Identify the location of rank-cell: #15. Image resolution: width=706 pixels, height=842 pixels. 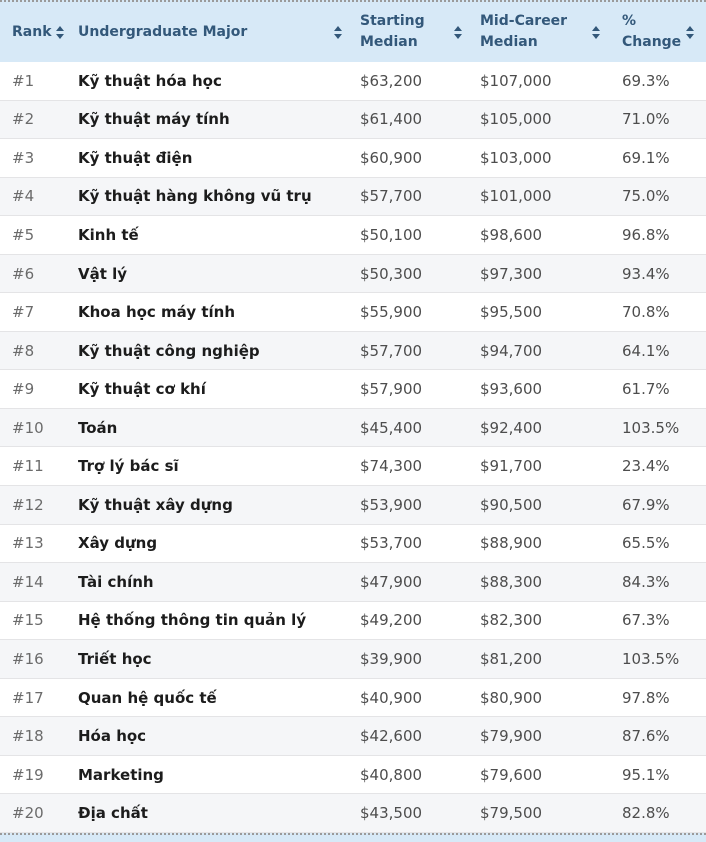
(28, 620).